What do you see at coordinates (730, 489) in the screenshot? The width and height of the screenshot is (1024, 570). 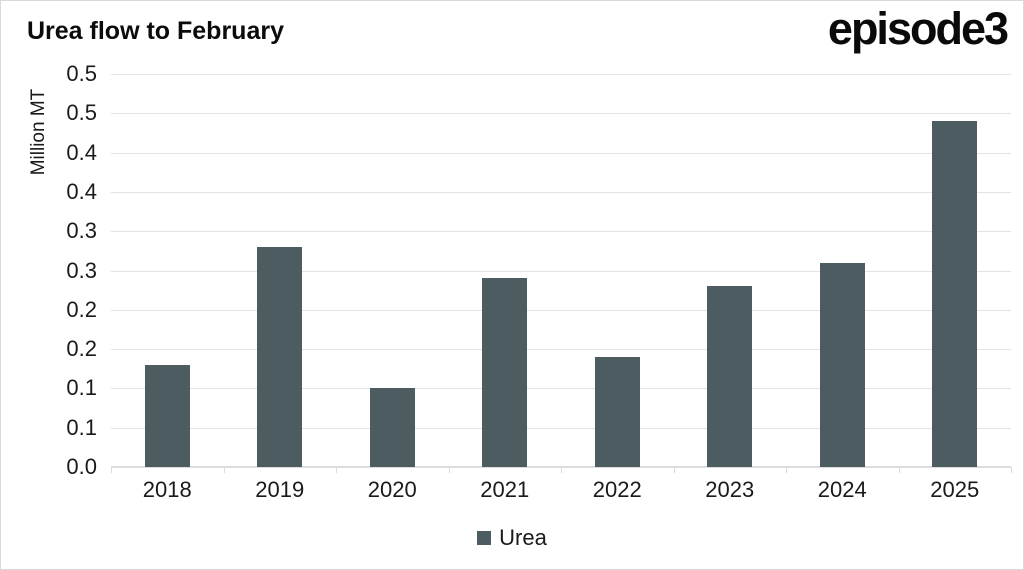 I see `x-tick-label: 2023` at bounding box center [730, 489].